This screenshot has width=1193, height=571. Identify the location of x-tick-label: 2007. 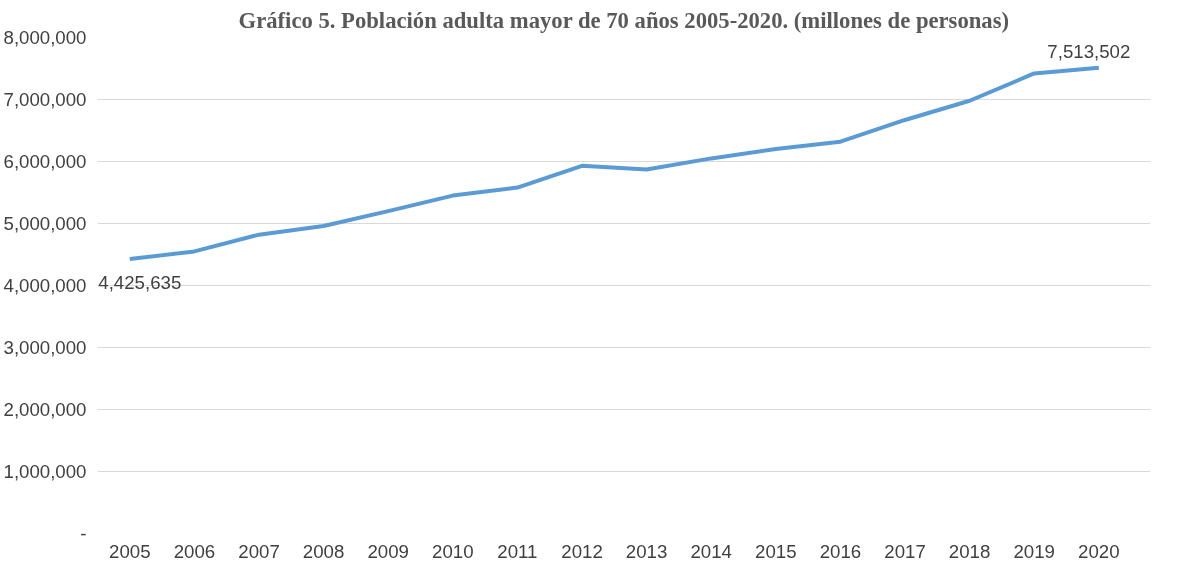
(259, 551).